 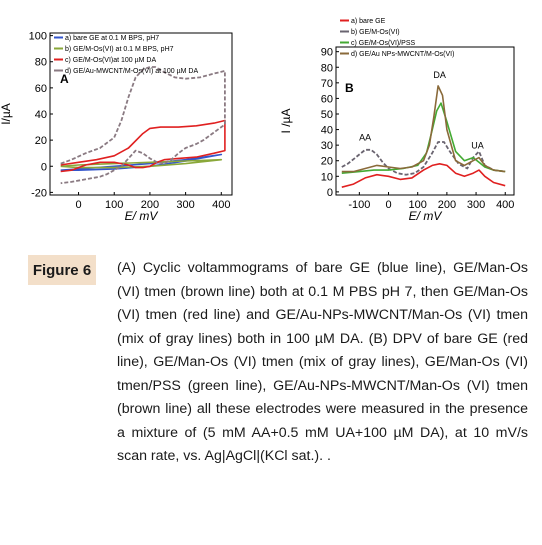 I want to click on y-tick-label: 10, so click(x=327, y=177).